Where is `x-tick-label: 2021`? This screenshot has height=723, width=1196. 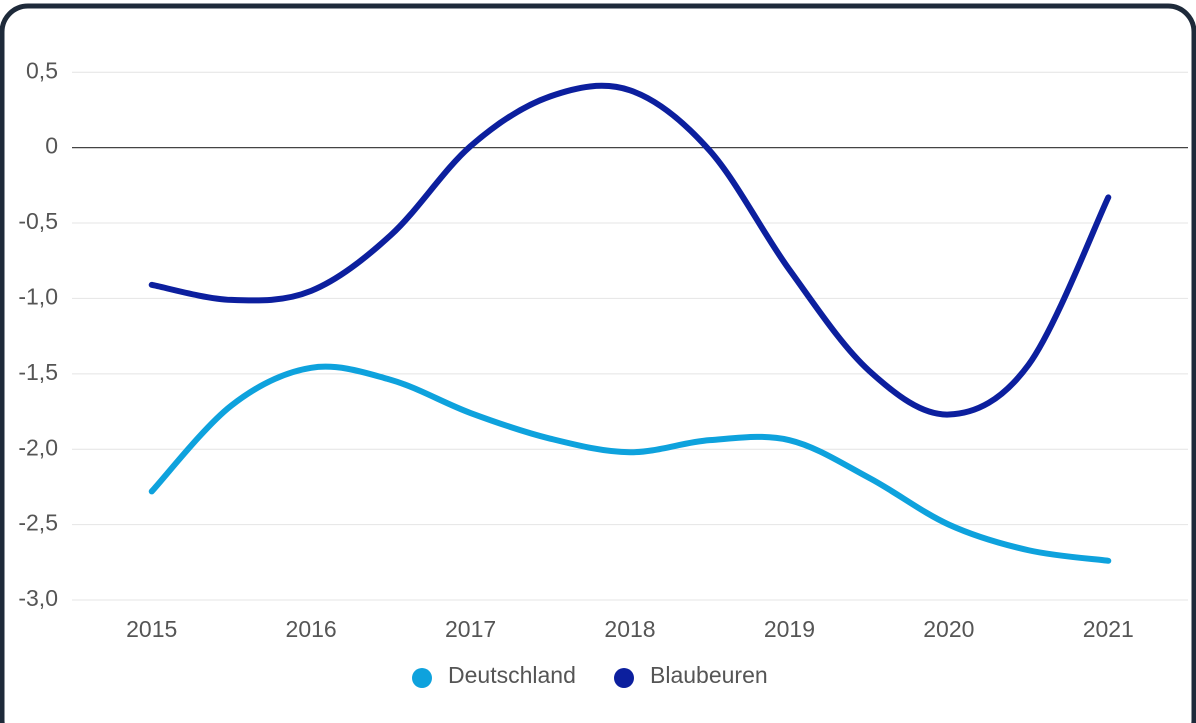 x-tick-label: 2021 is located at coordinates (1108, 629).